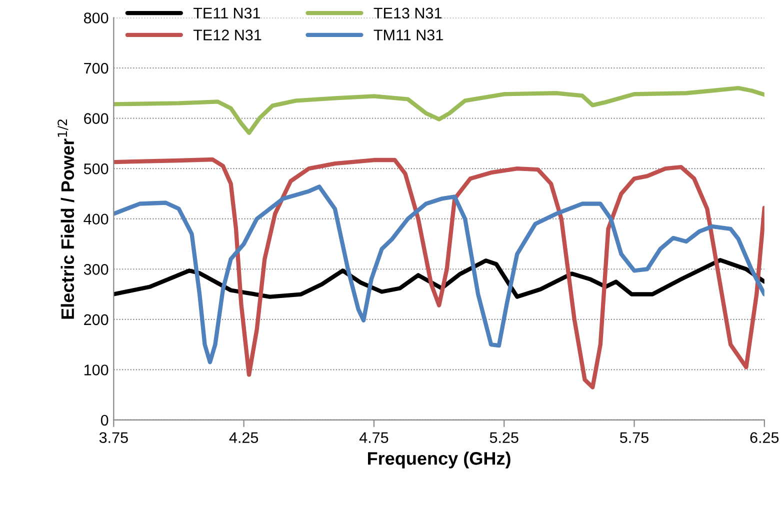 Image resolution: width=784 pixels, height=506 pixels. What do you see at coordinates (96, 219) in the screenshot?
I see `y-tick-label: 400` at bounding box center [96, 219].